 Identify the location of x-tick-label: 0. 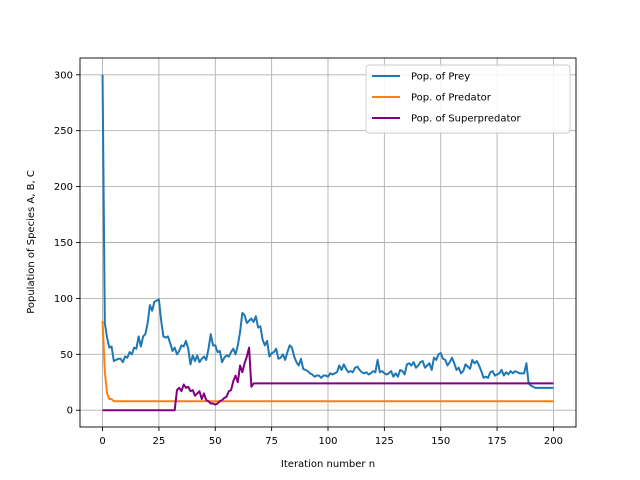
(102, 441).